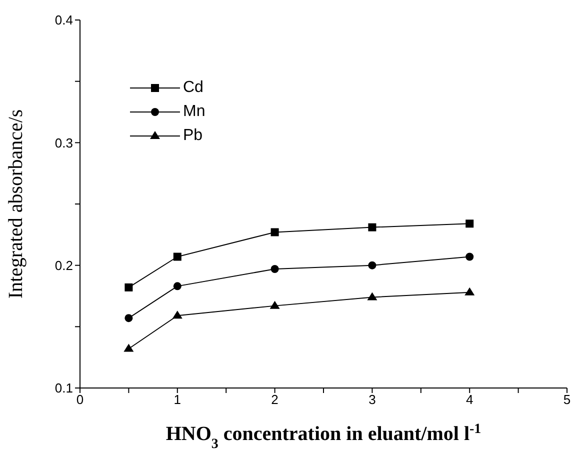  What do you see at coordinates (16, 204) in the screenshot?
I see `y-axis-title: Integrated absorbance/s` at bounding box center [16, 204].